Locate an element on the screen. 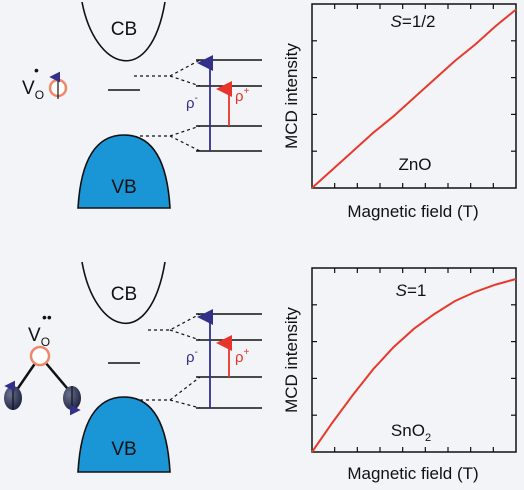 The height and width of the screenshot is (490, 524). oxygen-vacancy-symbol: VO • is located at coordinates (33, 82).